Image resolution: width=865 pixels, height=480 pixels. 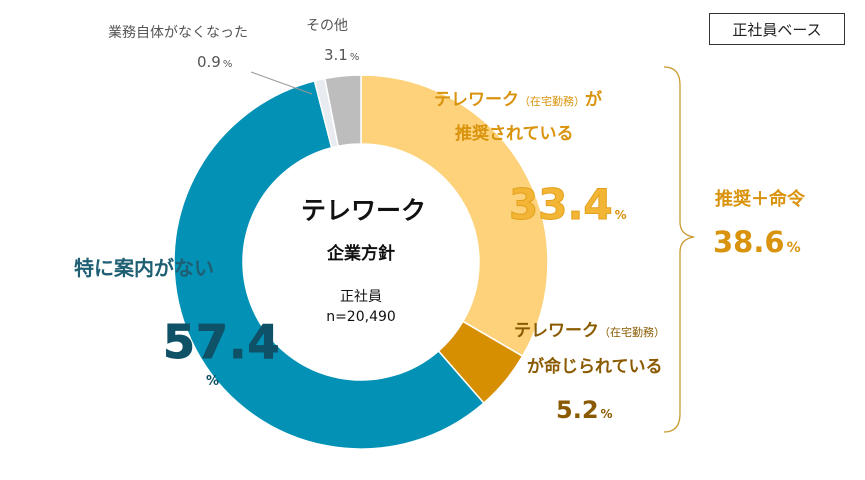 I want to click on value-ordered: 5.2%, so click(x=584, y=410).